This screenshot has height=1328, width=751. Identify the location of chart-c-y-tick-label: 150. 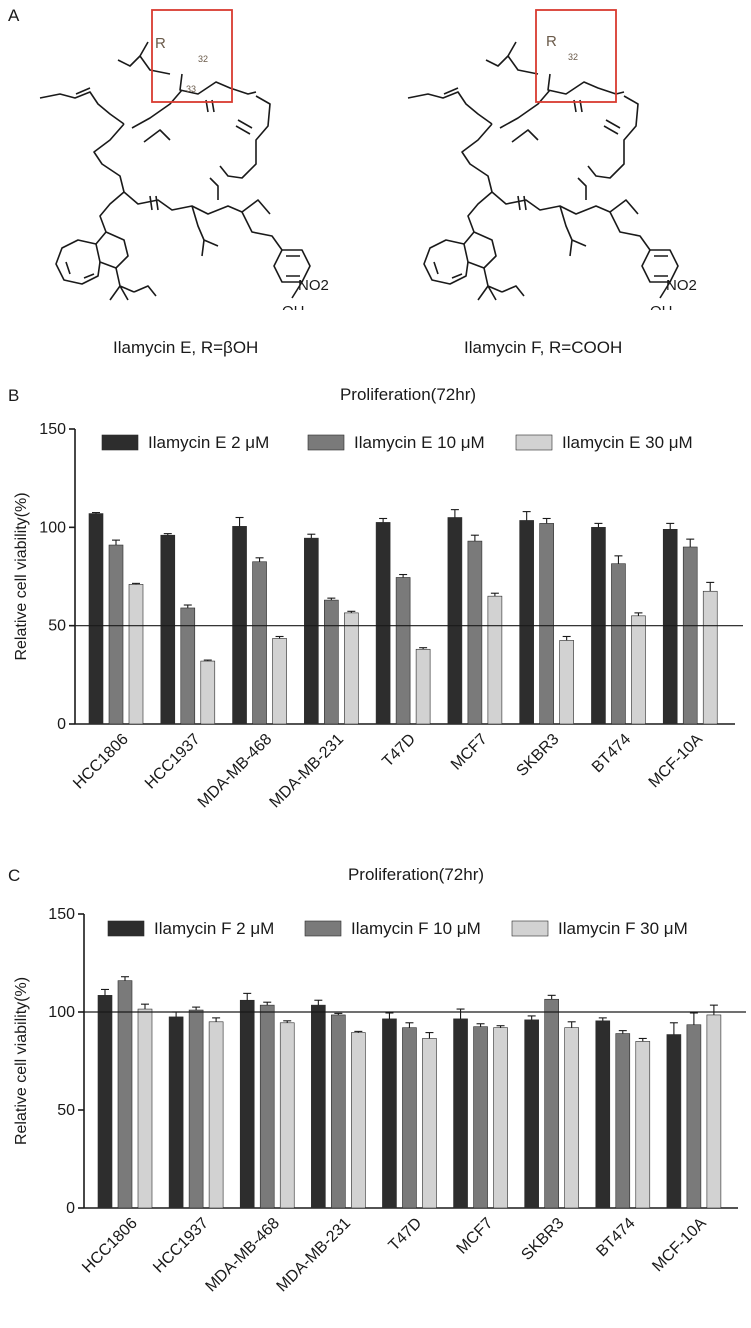
(61, 914).